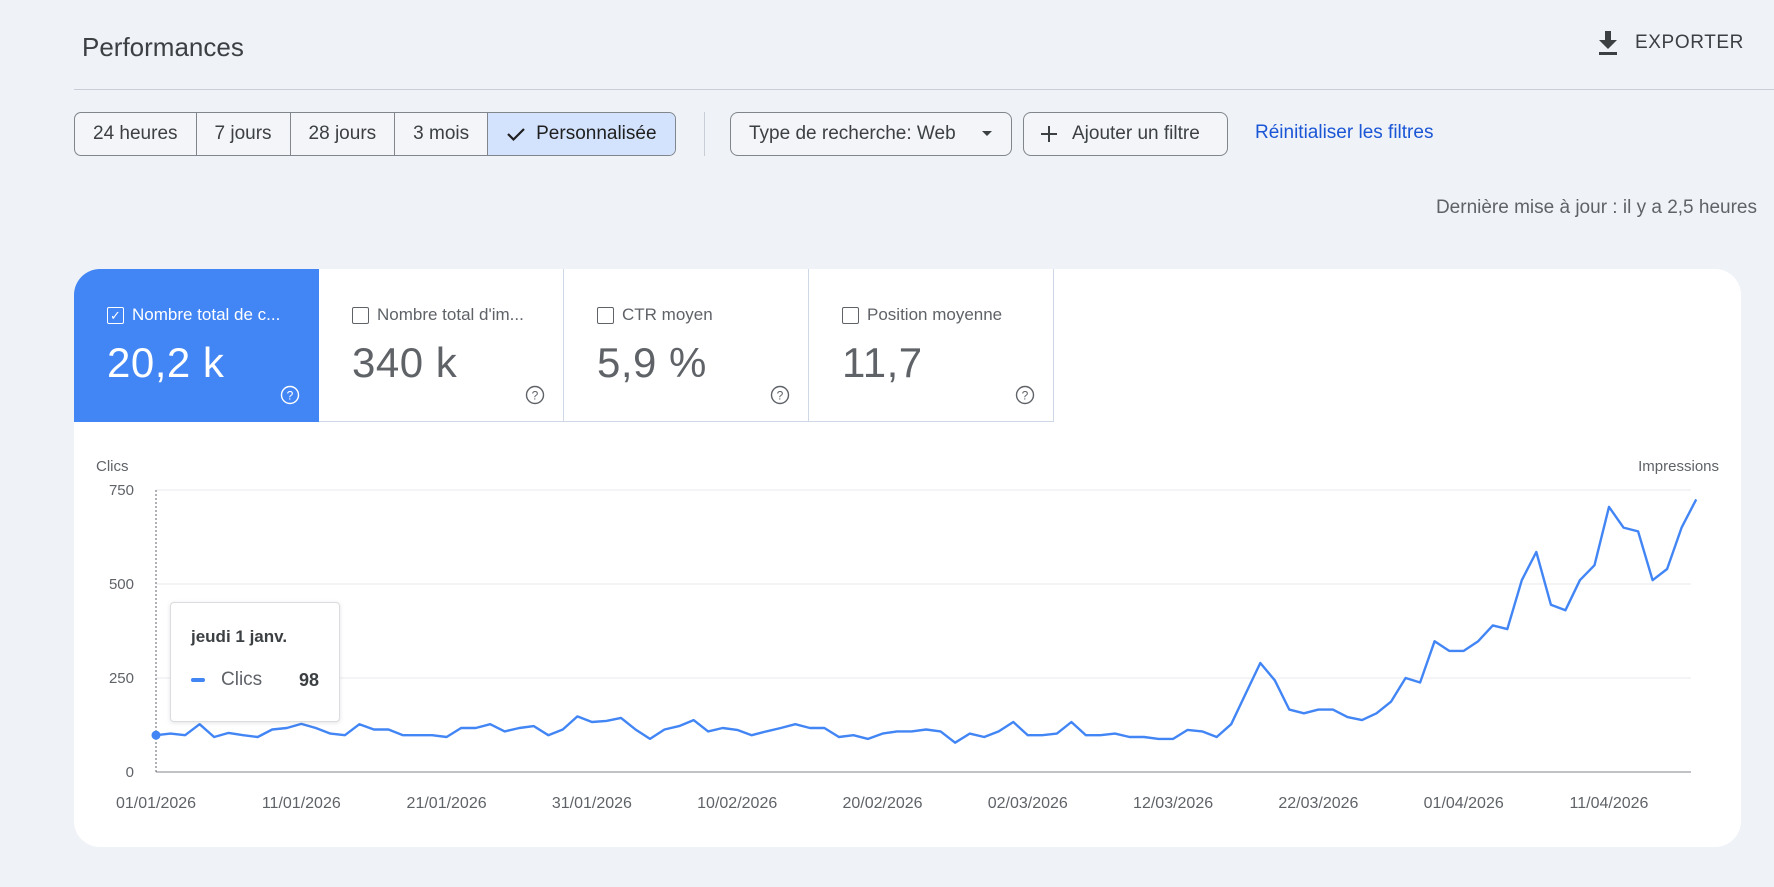 Image resolution: width=1774 pixels, height=887 pixels. What do you see at coordinates (442, 134) in the screenshot?
I see `range-3m: 3 mois` at bounding box center [442, 134].